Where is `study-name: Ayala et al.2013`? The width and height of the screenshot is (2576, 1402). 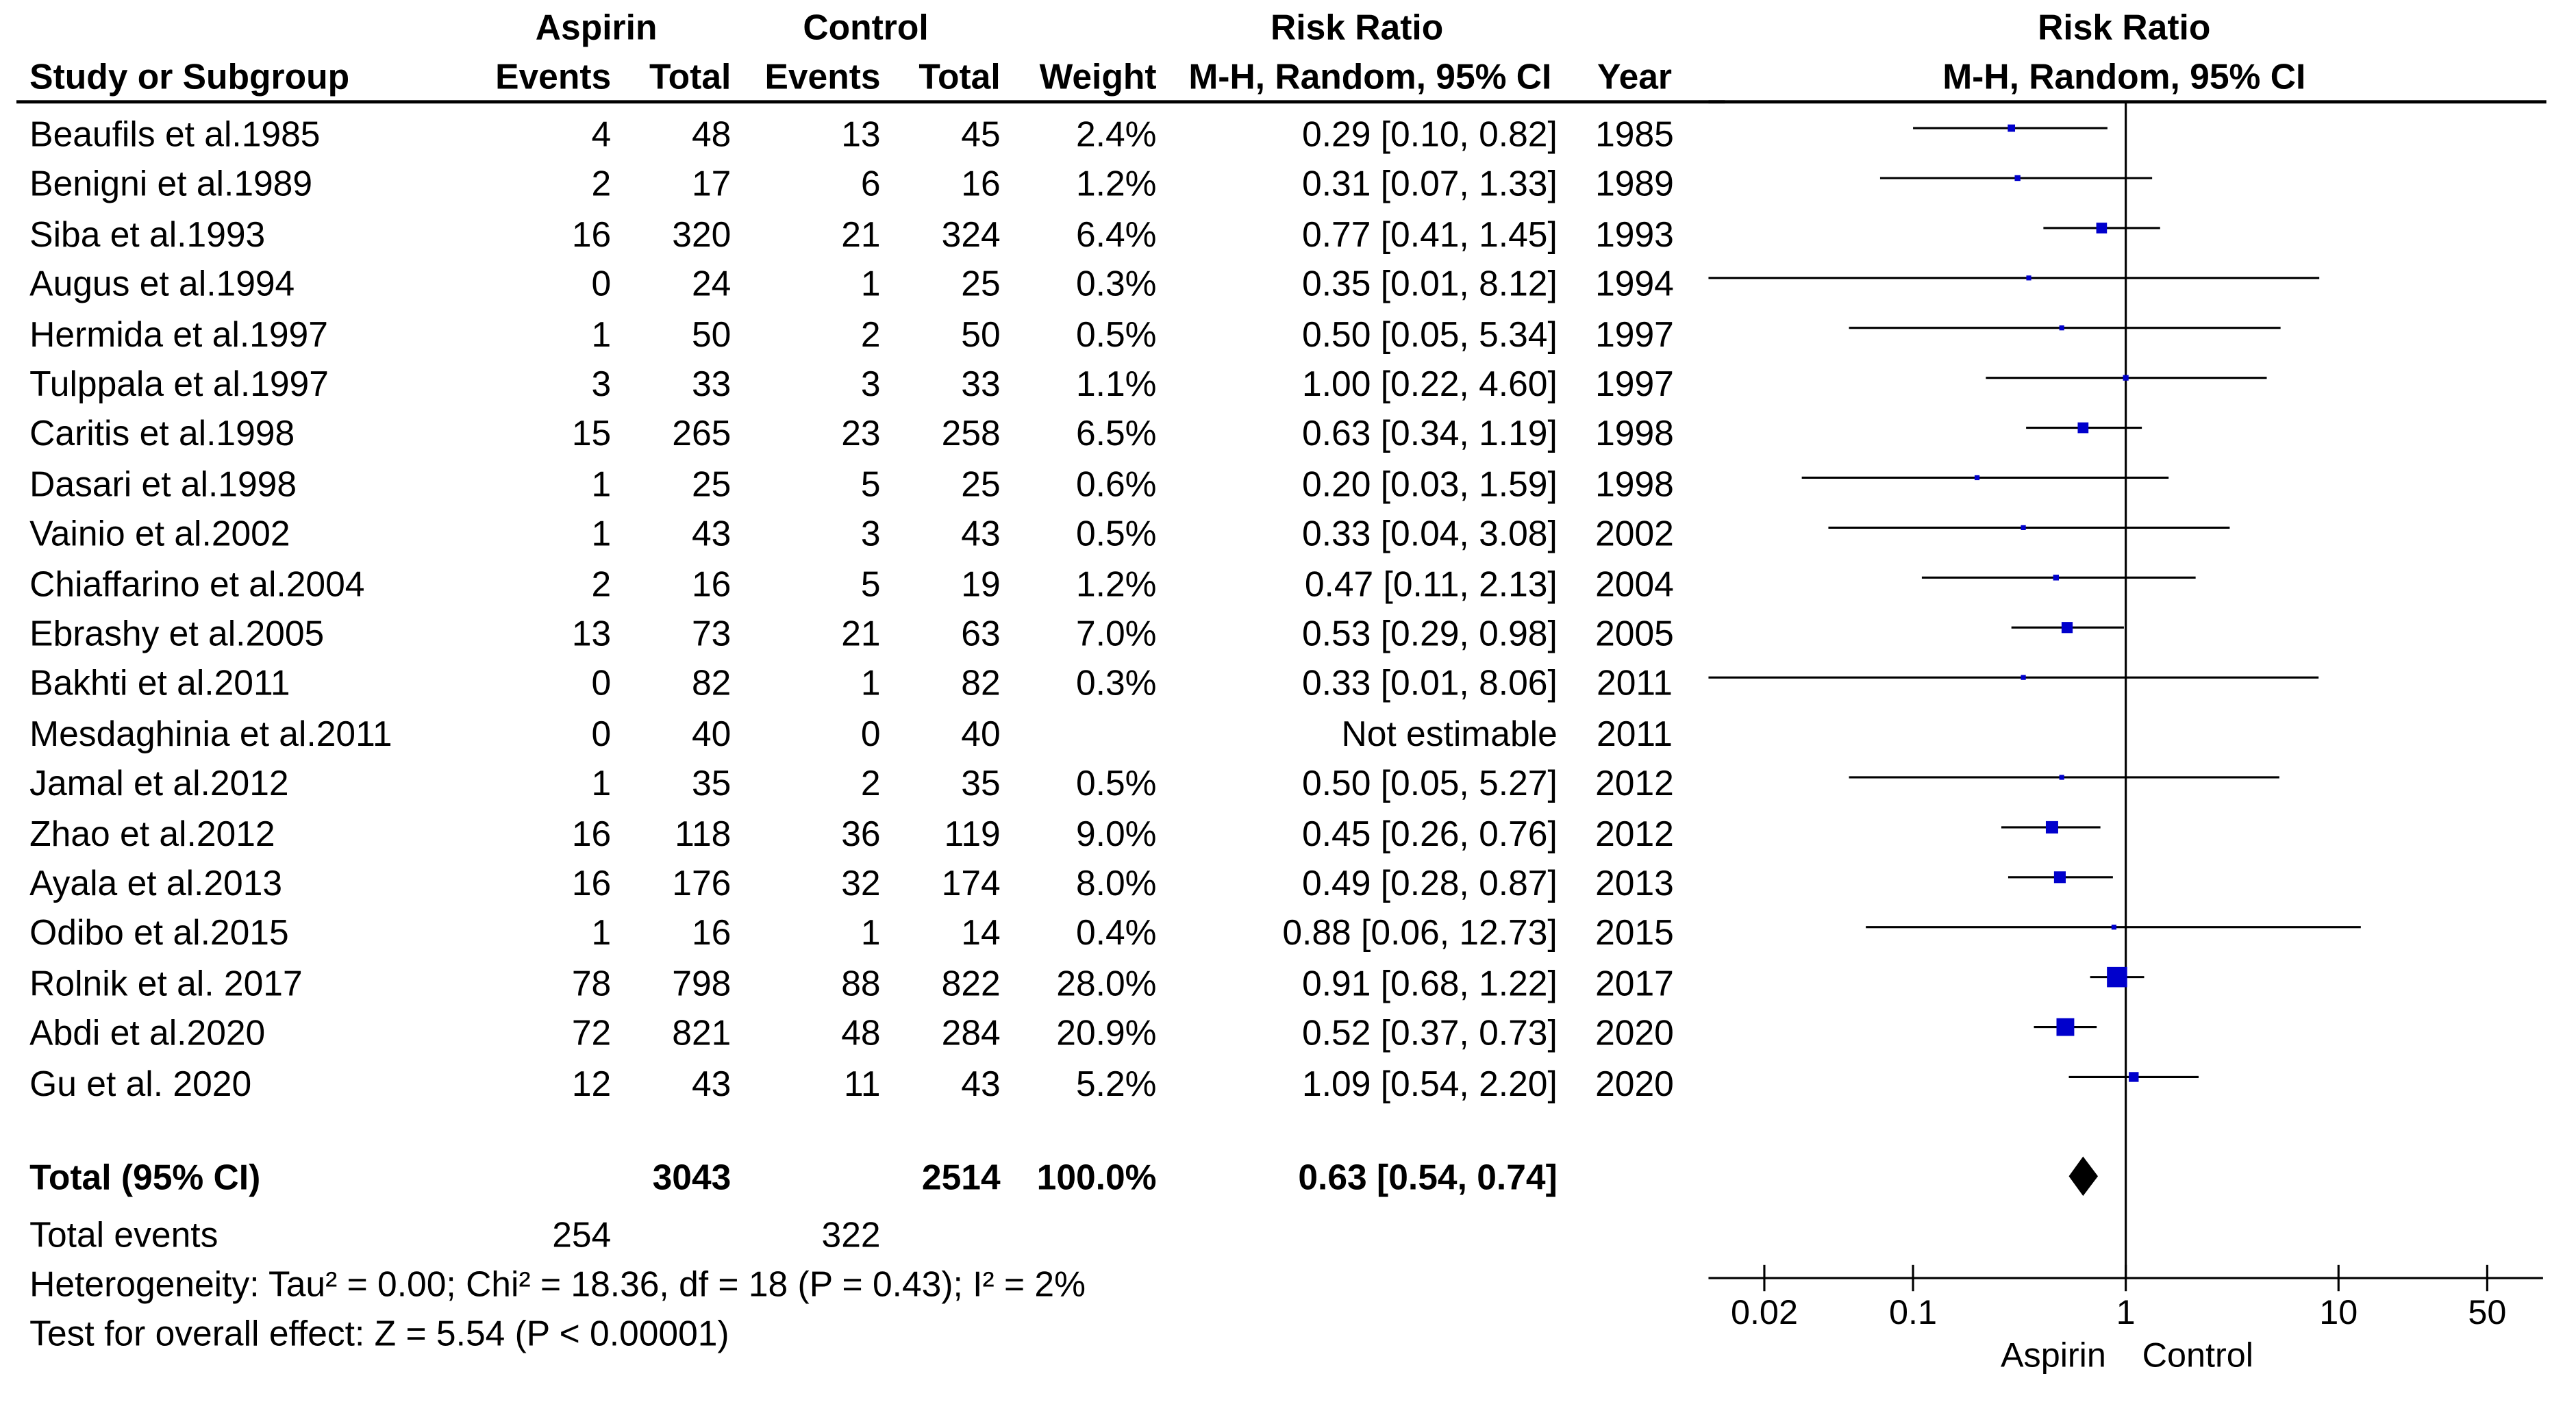
study-name: Ayala et al.2013 is located at coordinates (156, 884).